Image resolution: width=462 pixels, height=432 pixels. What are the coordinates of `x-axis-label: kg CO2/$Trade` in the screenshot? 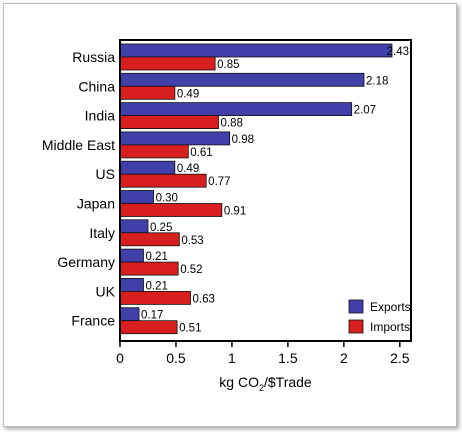 It's located at (265, 383).